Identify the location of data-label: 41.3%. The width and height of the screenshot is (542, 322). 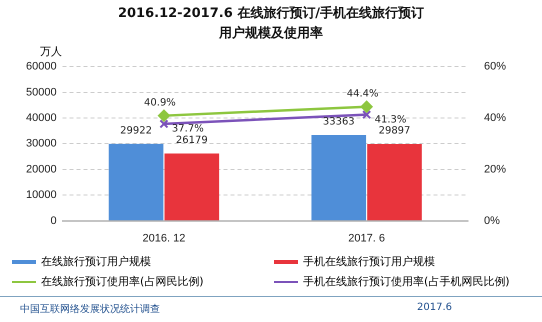
(390, 120).